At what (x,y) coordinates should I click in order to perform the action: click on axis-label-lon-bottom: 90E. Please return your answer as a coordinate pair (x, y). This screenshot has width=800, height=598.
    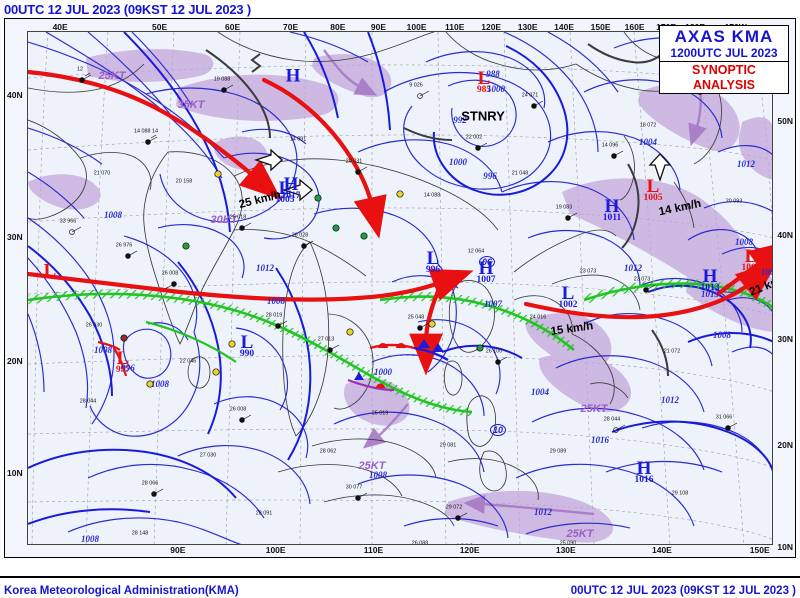
    Looking at the image, I should click on (178, 550).